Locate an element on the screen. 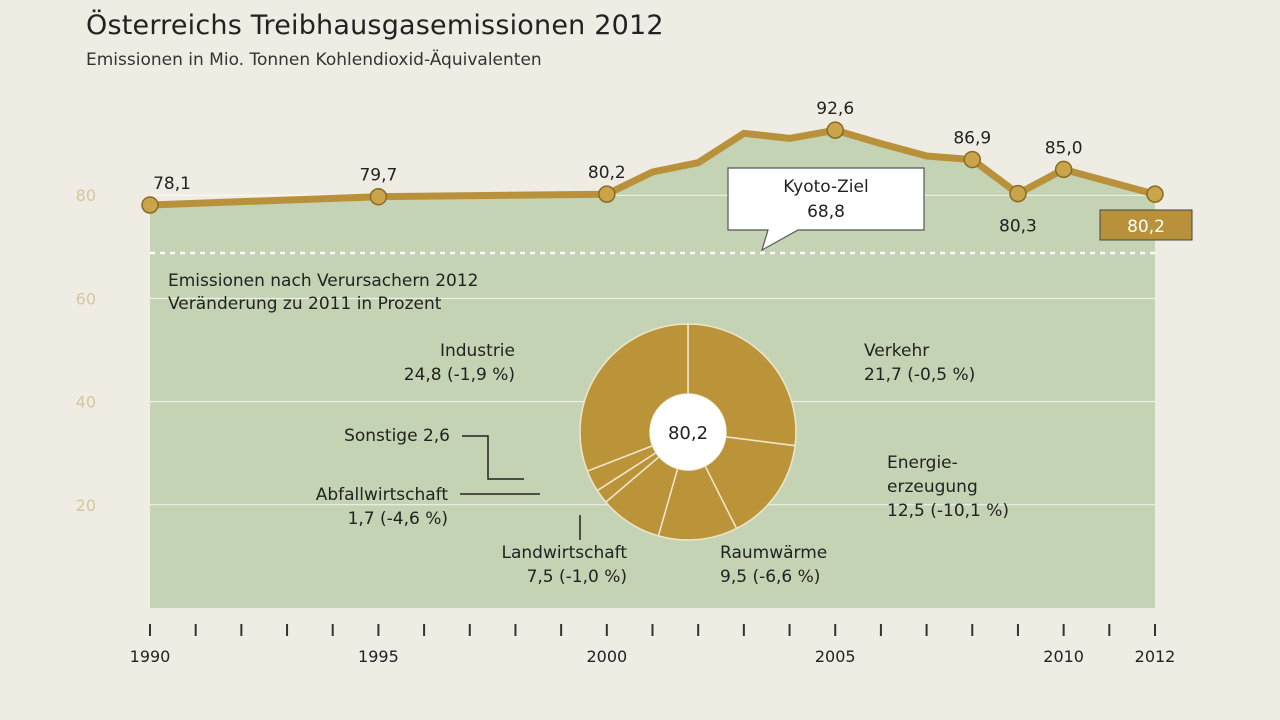 Image resolution: width=1280 pixels, height=720 pixels. slice-value-label: 9,5 (-6,6 %) is located at coordinates (770, 577).